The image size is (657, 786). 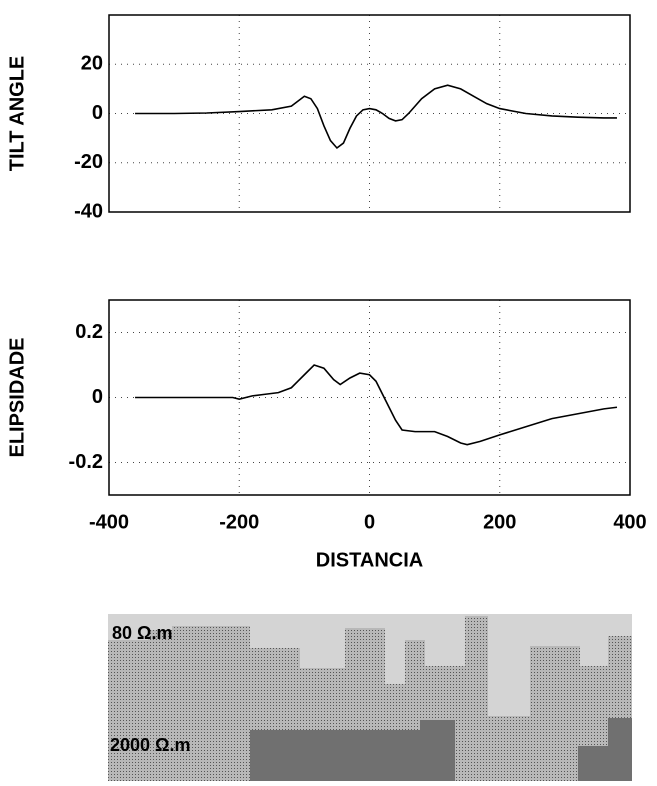 I want to click on x-tick-label: 200, so click(x=499, y=522).